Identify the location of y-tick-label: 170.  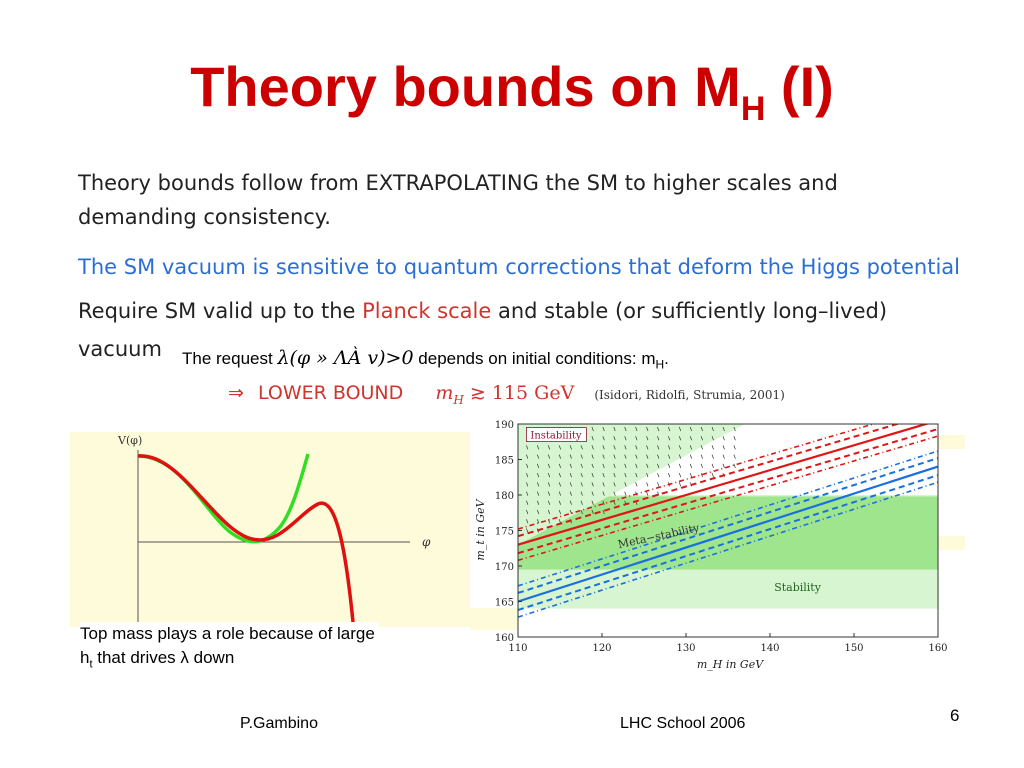
(504, 567).